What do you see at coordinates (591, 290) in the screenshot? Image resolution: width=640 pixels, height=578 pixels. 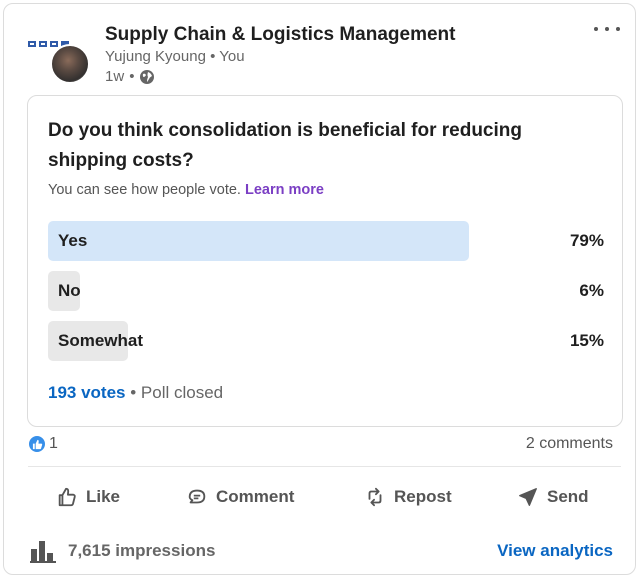 I see `poll-option-percent: 6%` at bounding box center [591, 290].